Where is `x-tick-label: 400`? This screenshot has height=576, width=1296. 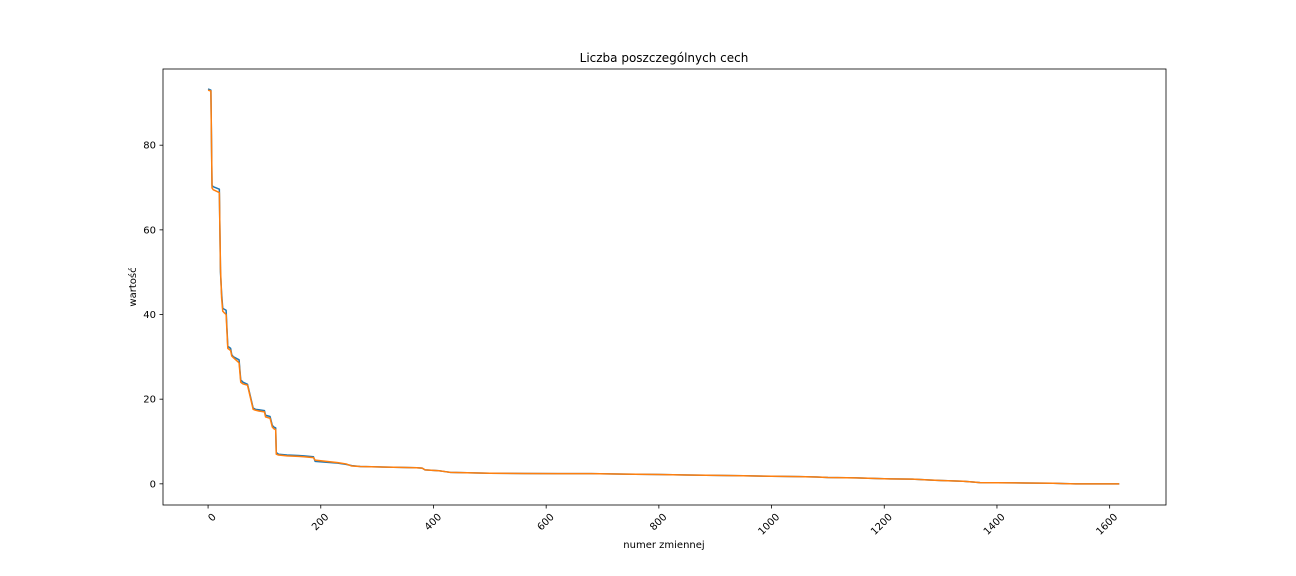 x-tick-label: 400 is located at coordinates (433, 522).